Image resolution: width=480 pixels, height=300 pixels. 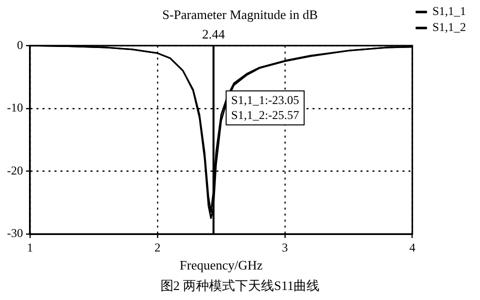 I want to click on x-tick-label: 3, so click(x=285, y=247).